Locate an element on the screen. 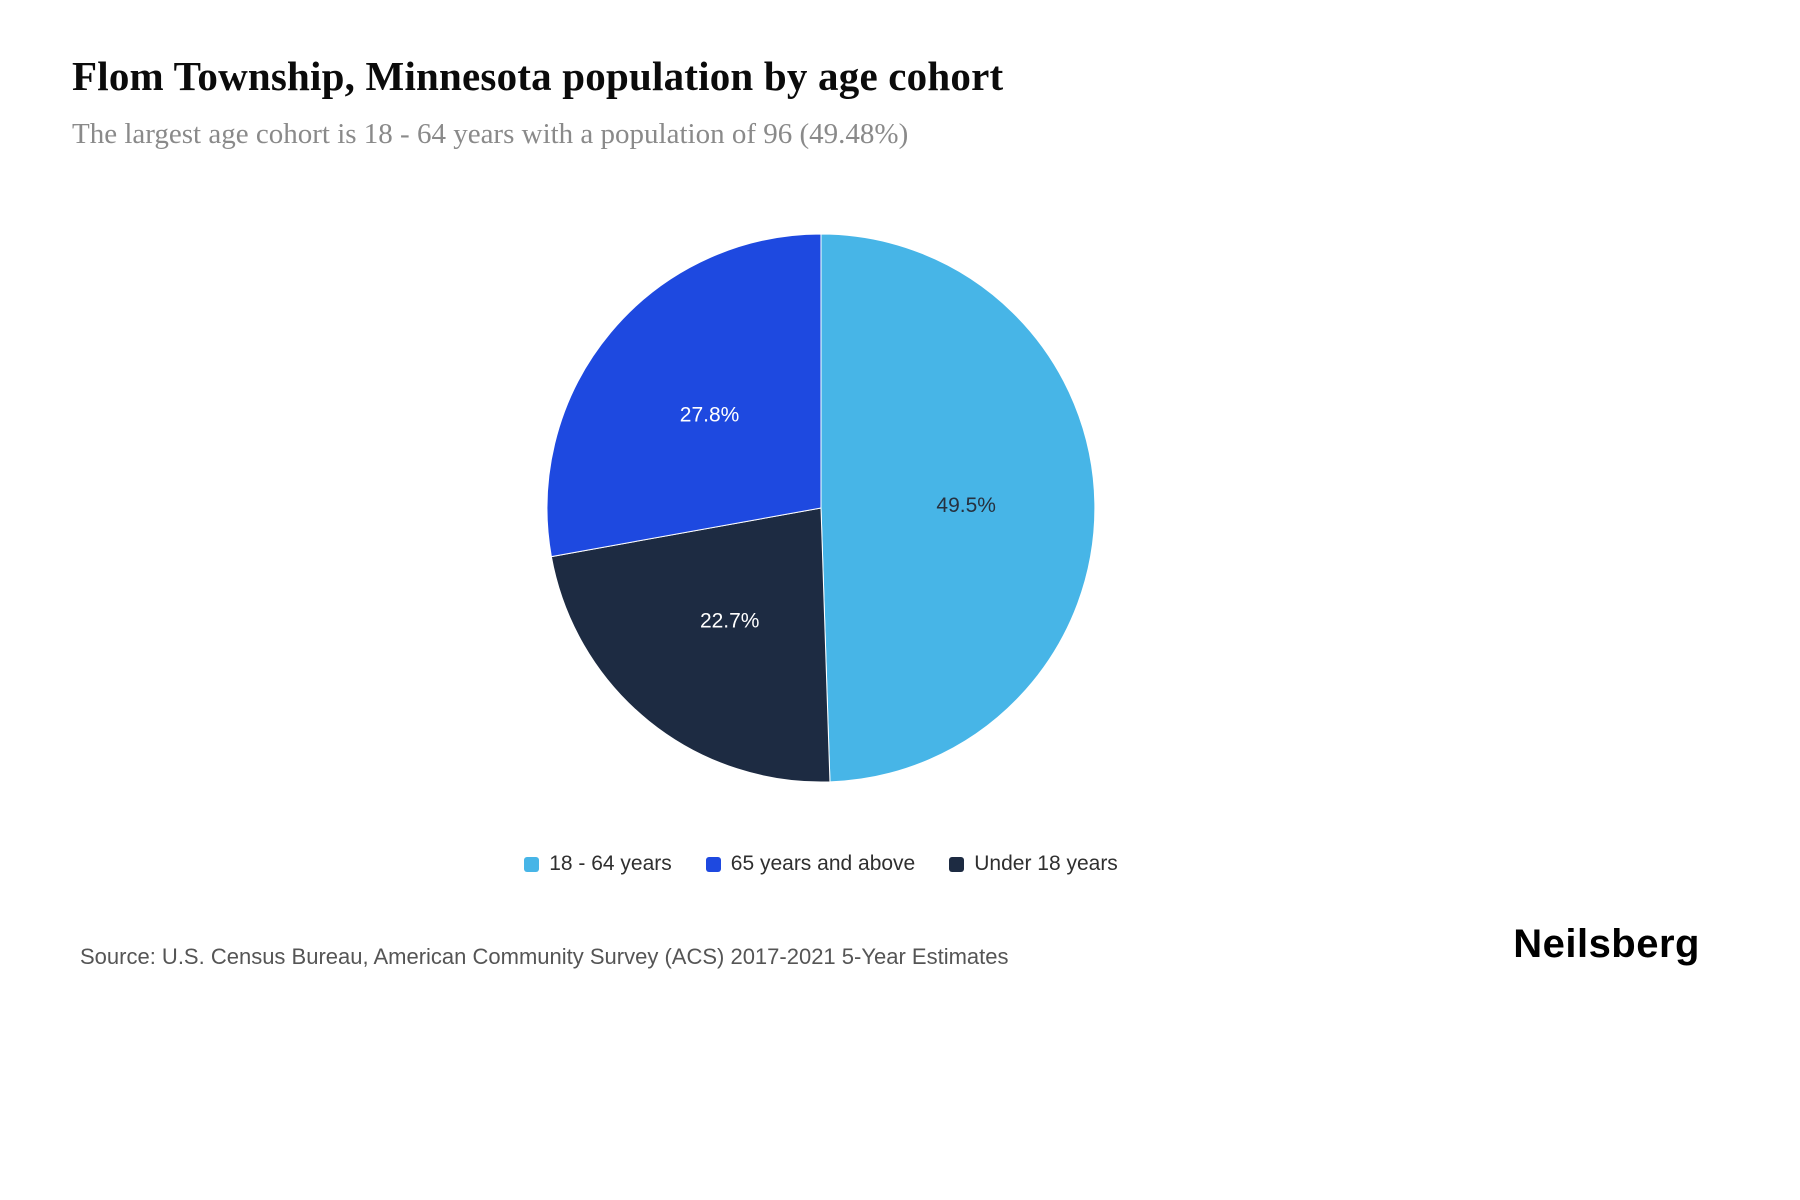  legend-label: Under 18 years is located at coordinates (1046, 863).